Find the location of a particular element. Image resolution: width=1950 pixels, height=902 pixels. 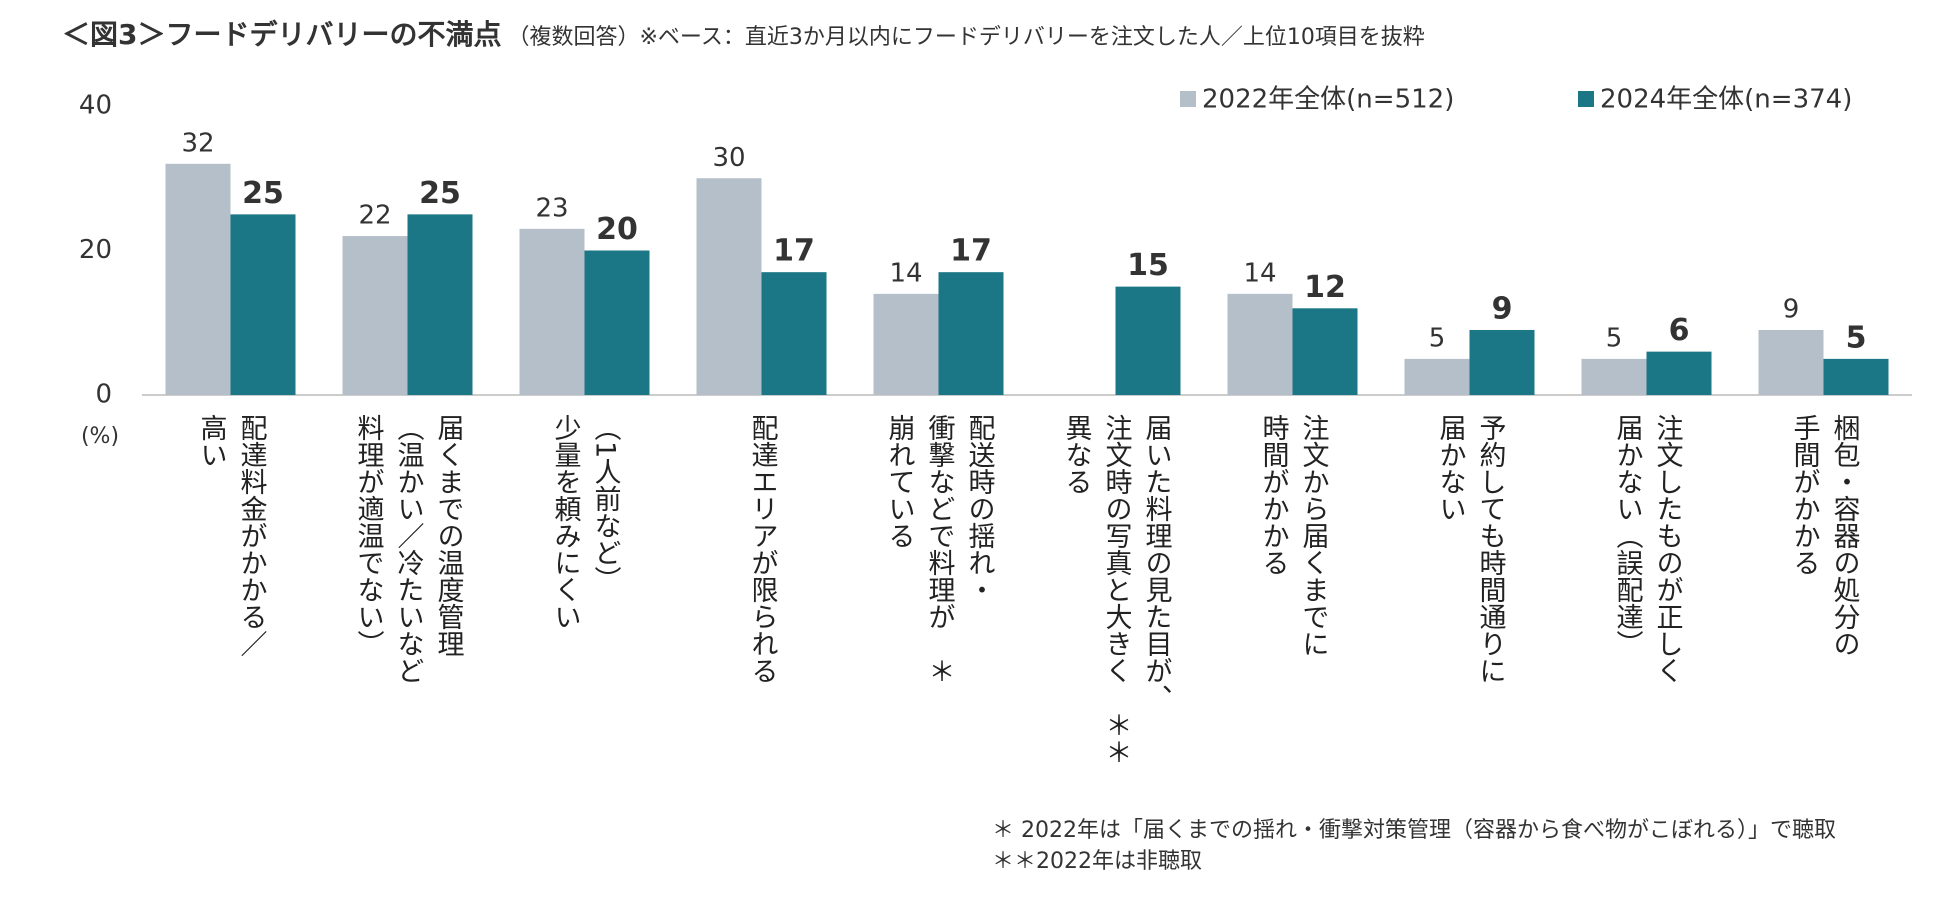

data-label: 32 is located at coordinates (197, 143).